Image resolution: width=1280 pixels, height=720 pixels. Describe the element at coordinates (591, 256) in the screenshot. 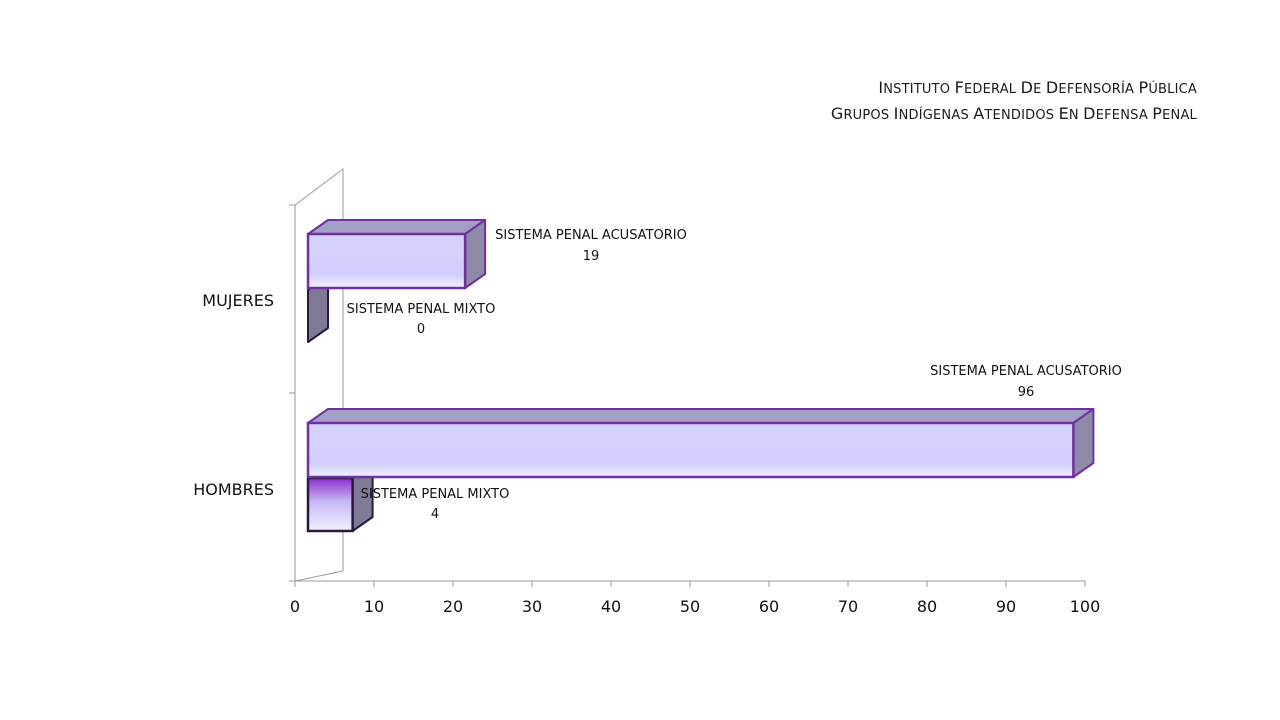

I see `data-label-value: 19` at that location.